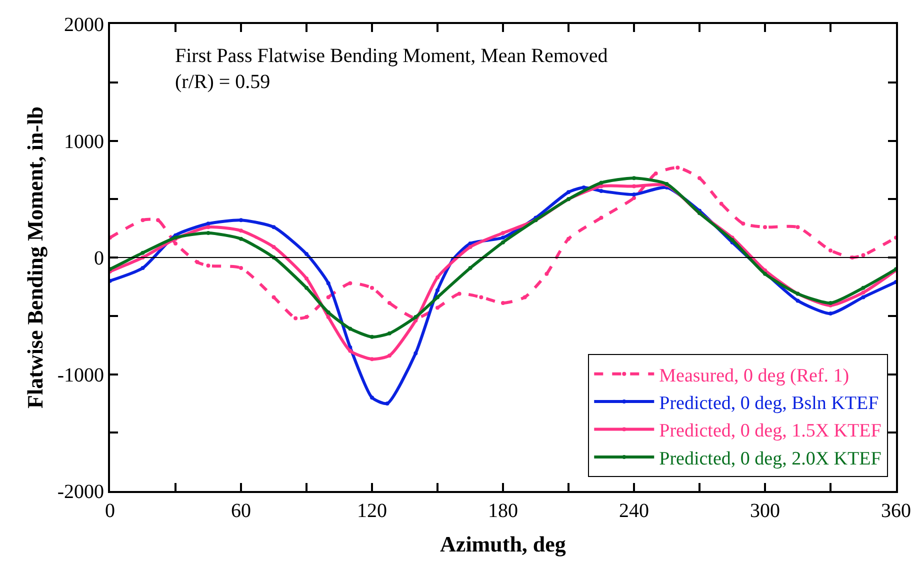  Describe the element at coordinates (35, 257) in the screenshot. I see `y-axis-title: Flatwise Bending Moment, in-lb` at that location.